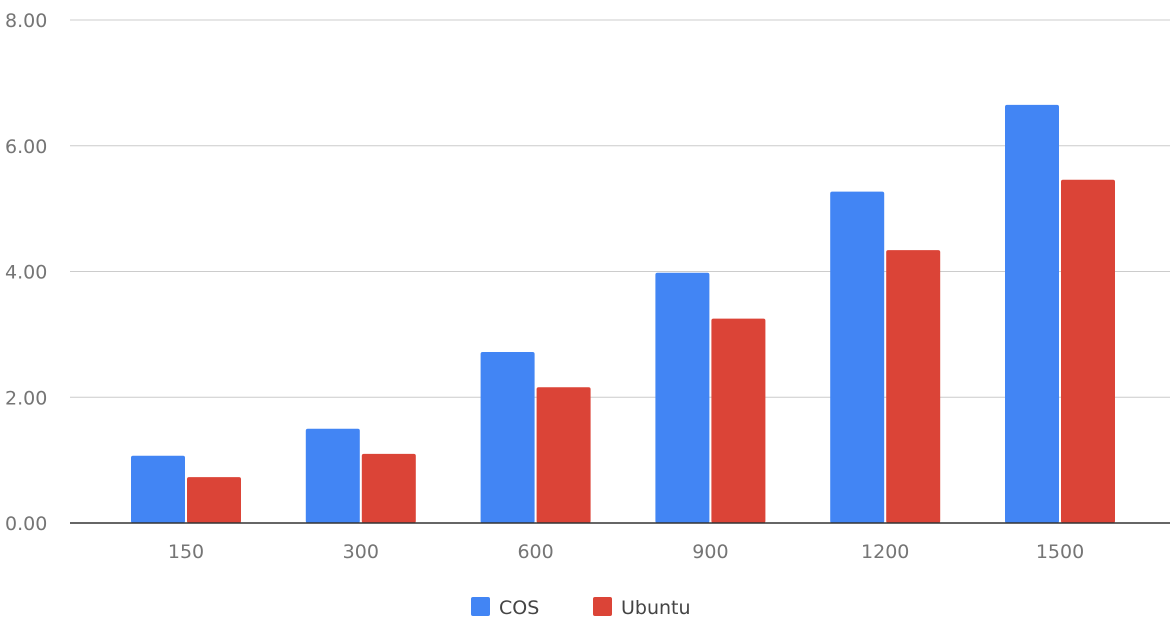  What do you see at coordinates (26, 21) in the screenshot?
I see `y-tick-label: 8.00` at bounding box center [26, 21].